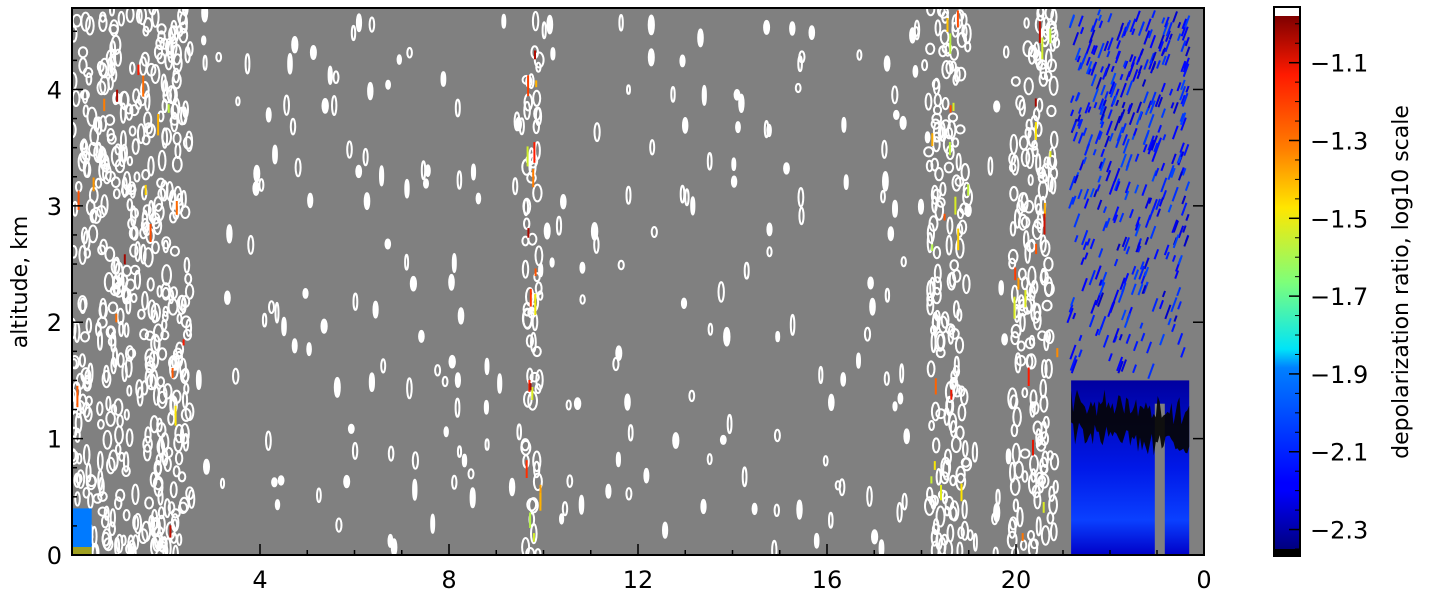 This screenshot has width=1429, height=594. Describe the element at coordinates (54, 556) in the screenshot. I see `y-tick-label: 0` at that location.